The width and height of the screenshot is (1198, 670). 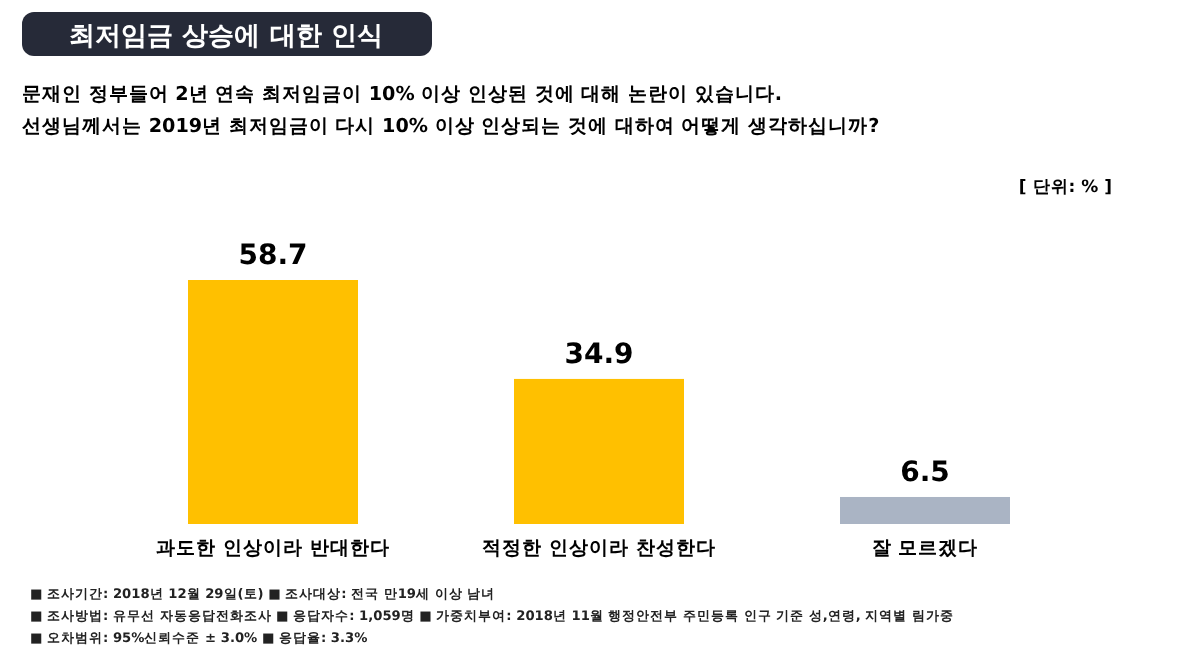 I want to click on chart-title: 최저임금 상승에 대한 인식, so click(x=226, y=37).